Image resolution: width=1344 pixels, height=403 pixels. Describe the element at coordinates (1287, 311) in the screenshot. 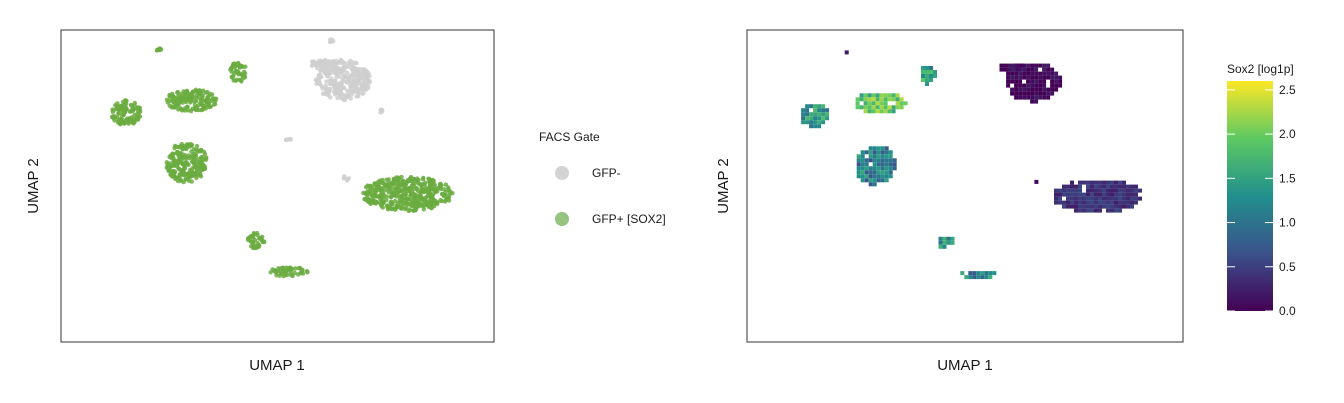

I see `colorbar-tick-label: 0.0` at that location.